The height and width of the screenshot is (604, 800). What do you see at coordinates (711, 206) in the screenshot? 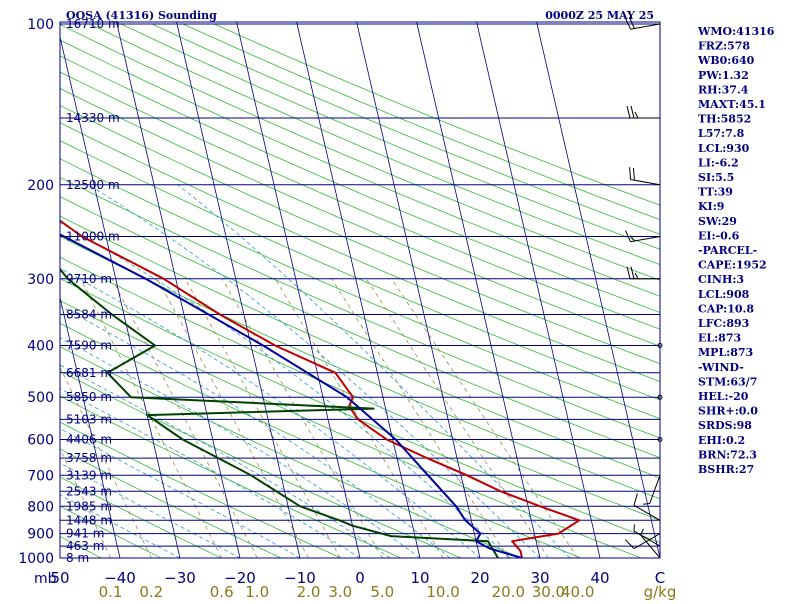
I see `index-value: KI:9` at bounding box center [711, 206].